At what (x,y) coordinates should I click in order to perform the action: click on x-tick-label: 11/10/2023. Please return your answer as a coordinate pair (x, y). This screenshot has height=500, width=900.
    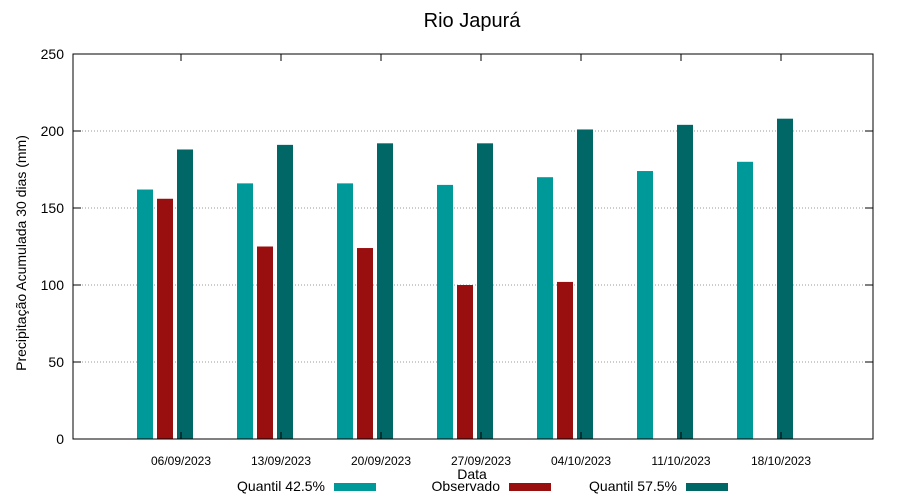
    Looking at the image, I should click on (680, 461).